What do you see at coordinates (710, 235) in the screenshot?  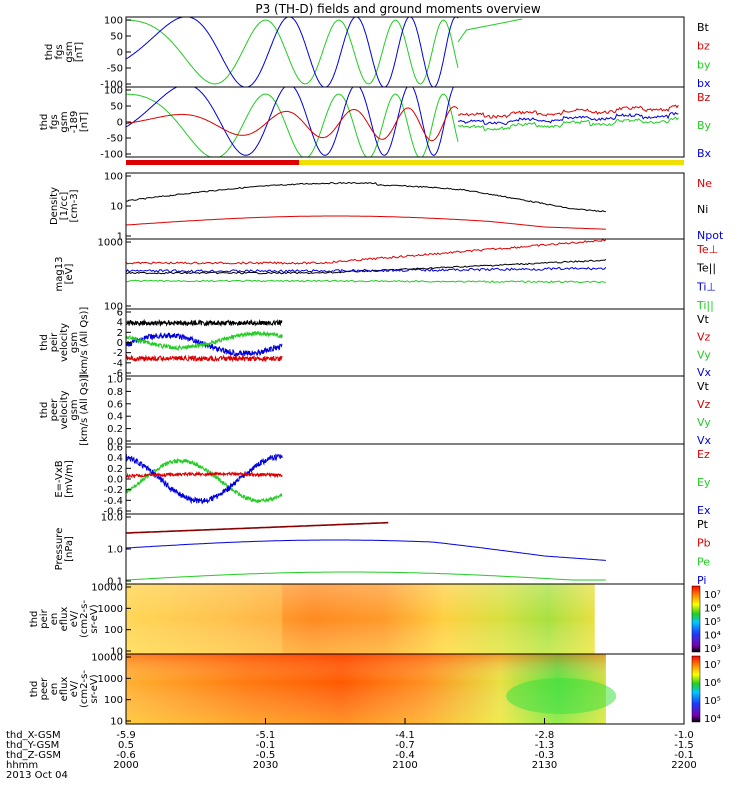 I see `legend-entry: Npot` at bounding box center [710, 235].